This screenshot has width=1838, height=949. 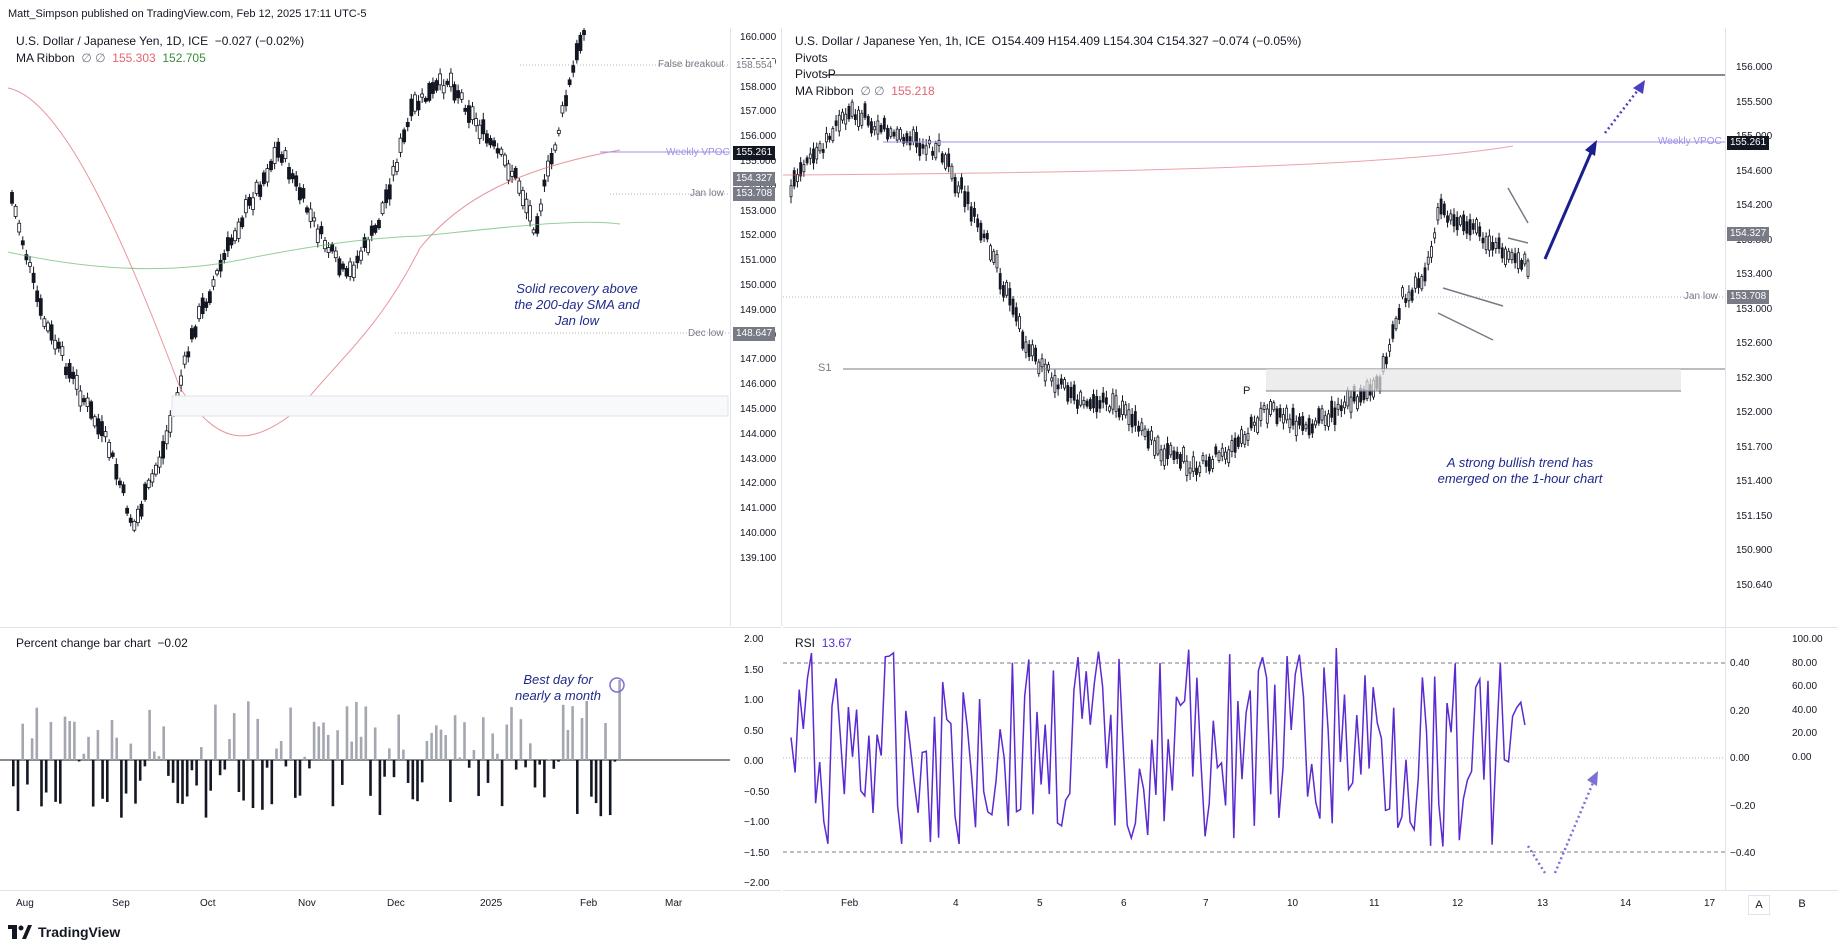 I want to click on pct-y-tick-3: 0.50, so click(x=754, y=731).